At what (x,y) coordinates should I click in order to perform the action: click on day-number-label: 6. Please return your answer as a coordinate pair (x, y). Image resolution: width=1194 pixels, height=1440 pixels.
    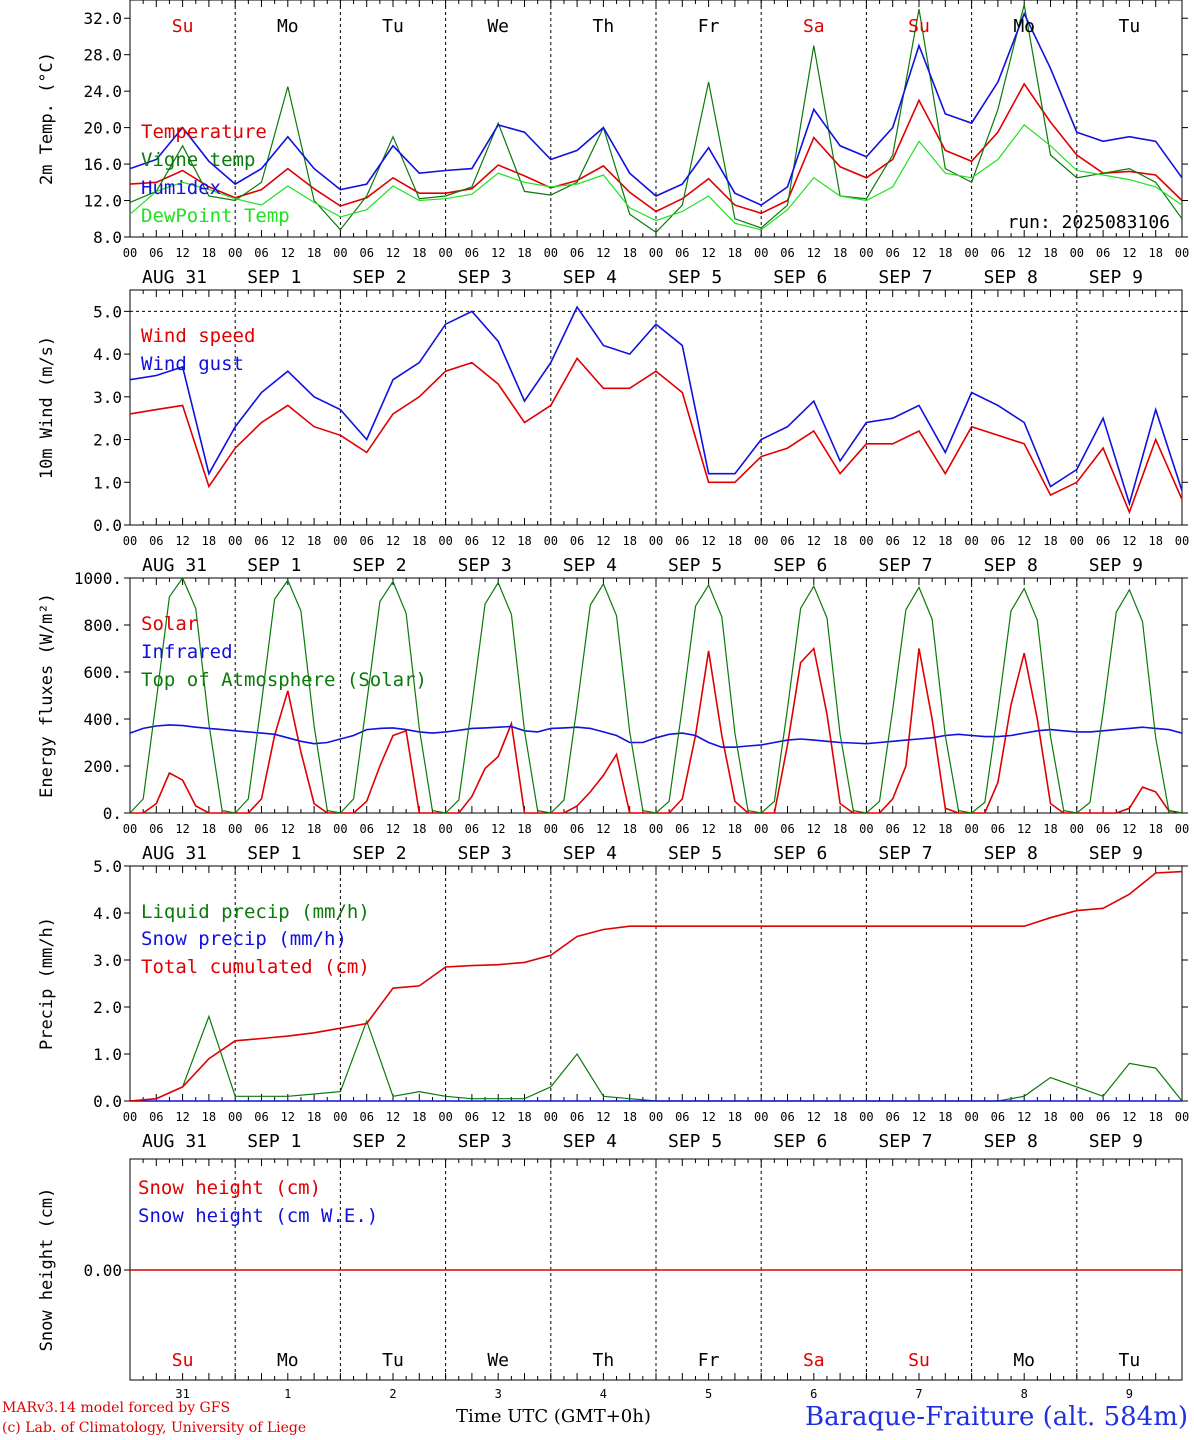
    Looking at the image, I should click on (813, 1393).